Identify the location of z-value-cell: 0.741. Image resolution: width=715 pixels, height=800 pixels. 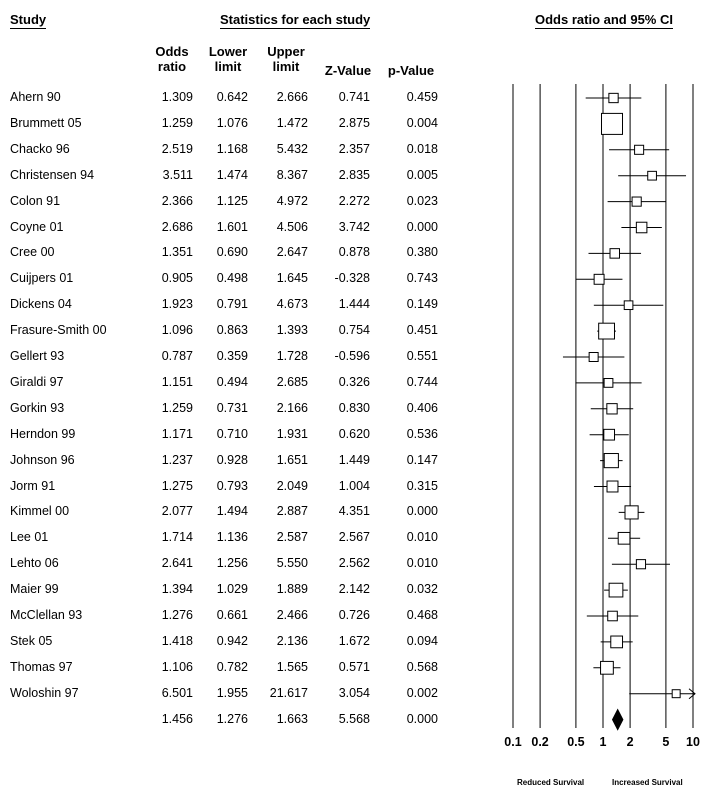
(354, 97).